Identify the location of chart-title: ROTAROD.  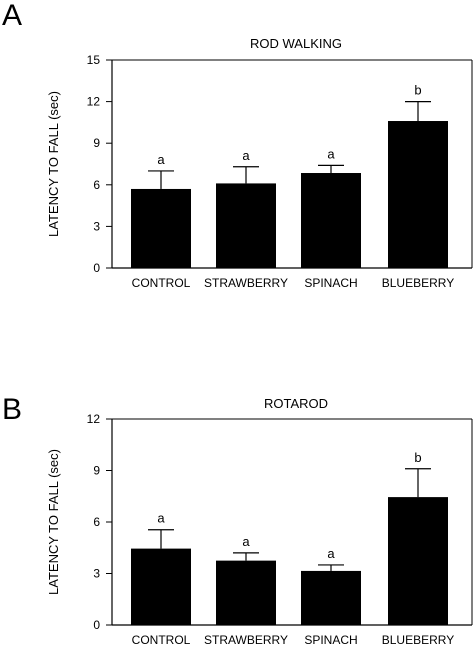
(296, 403).